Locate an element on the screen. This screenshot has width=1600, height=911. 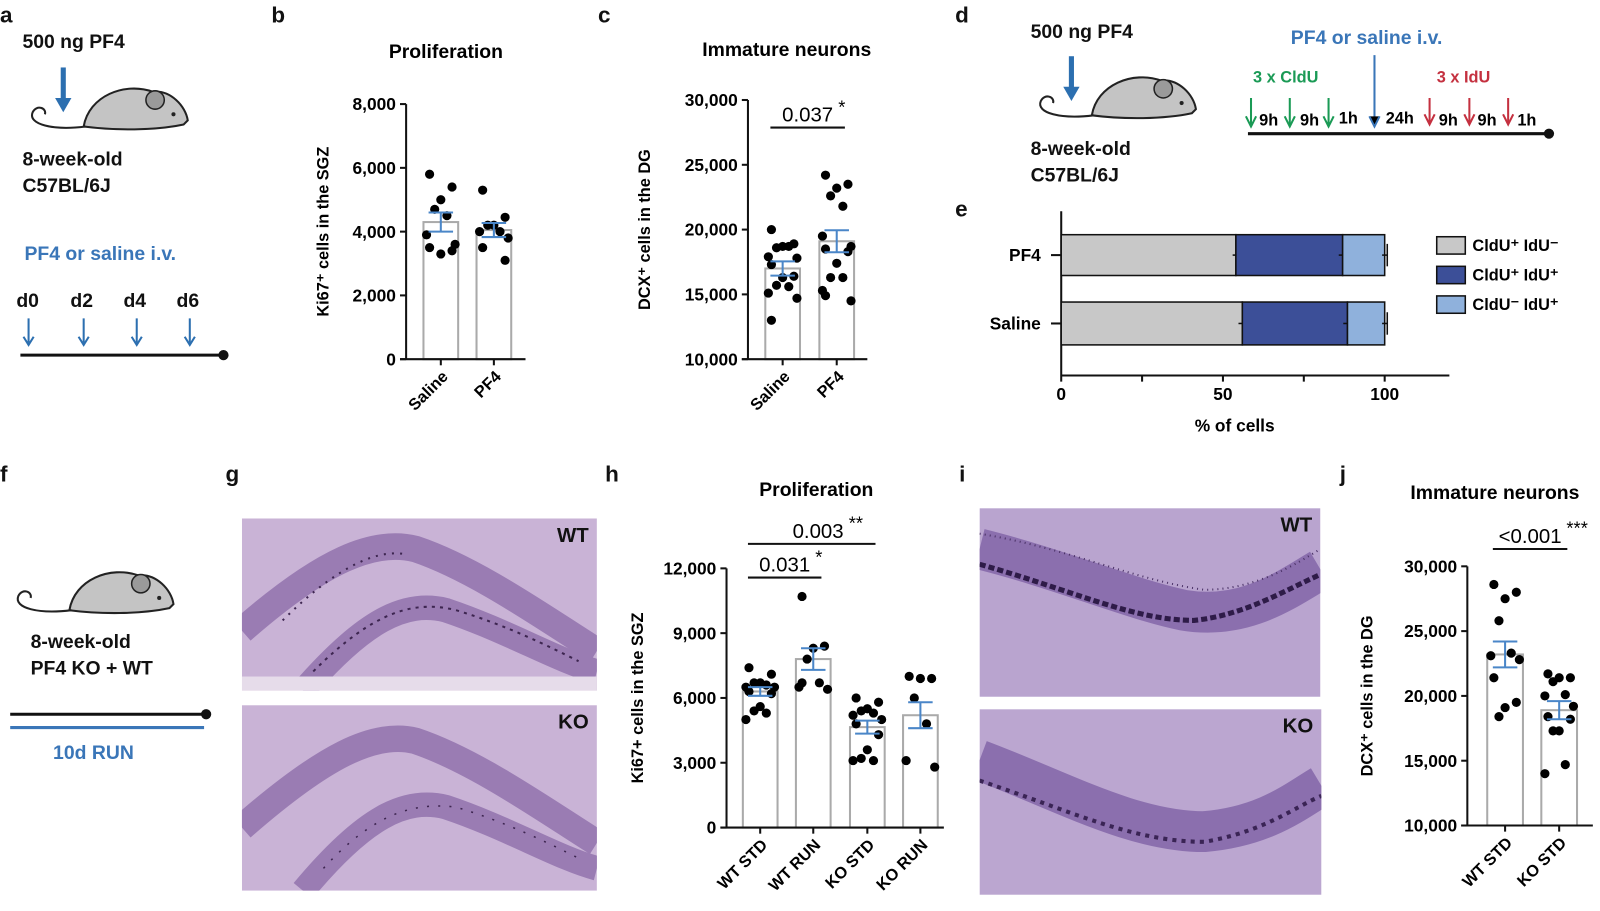
panel-label-d: d is located at coordinates (962, 15).